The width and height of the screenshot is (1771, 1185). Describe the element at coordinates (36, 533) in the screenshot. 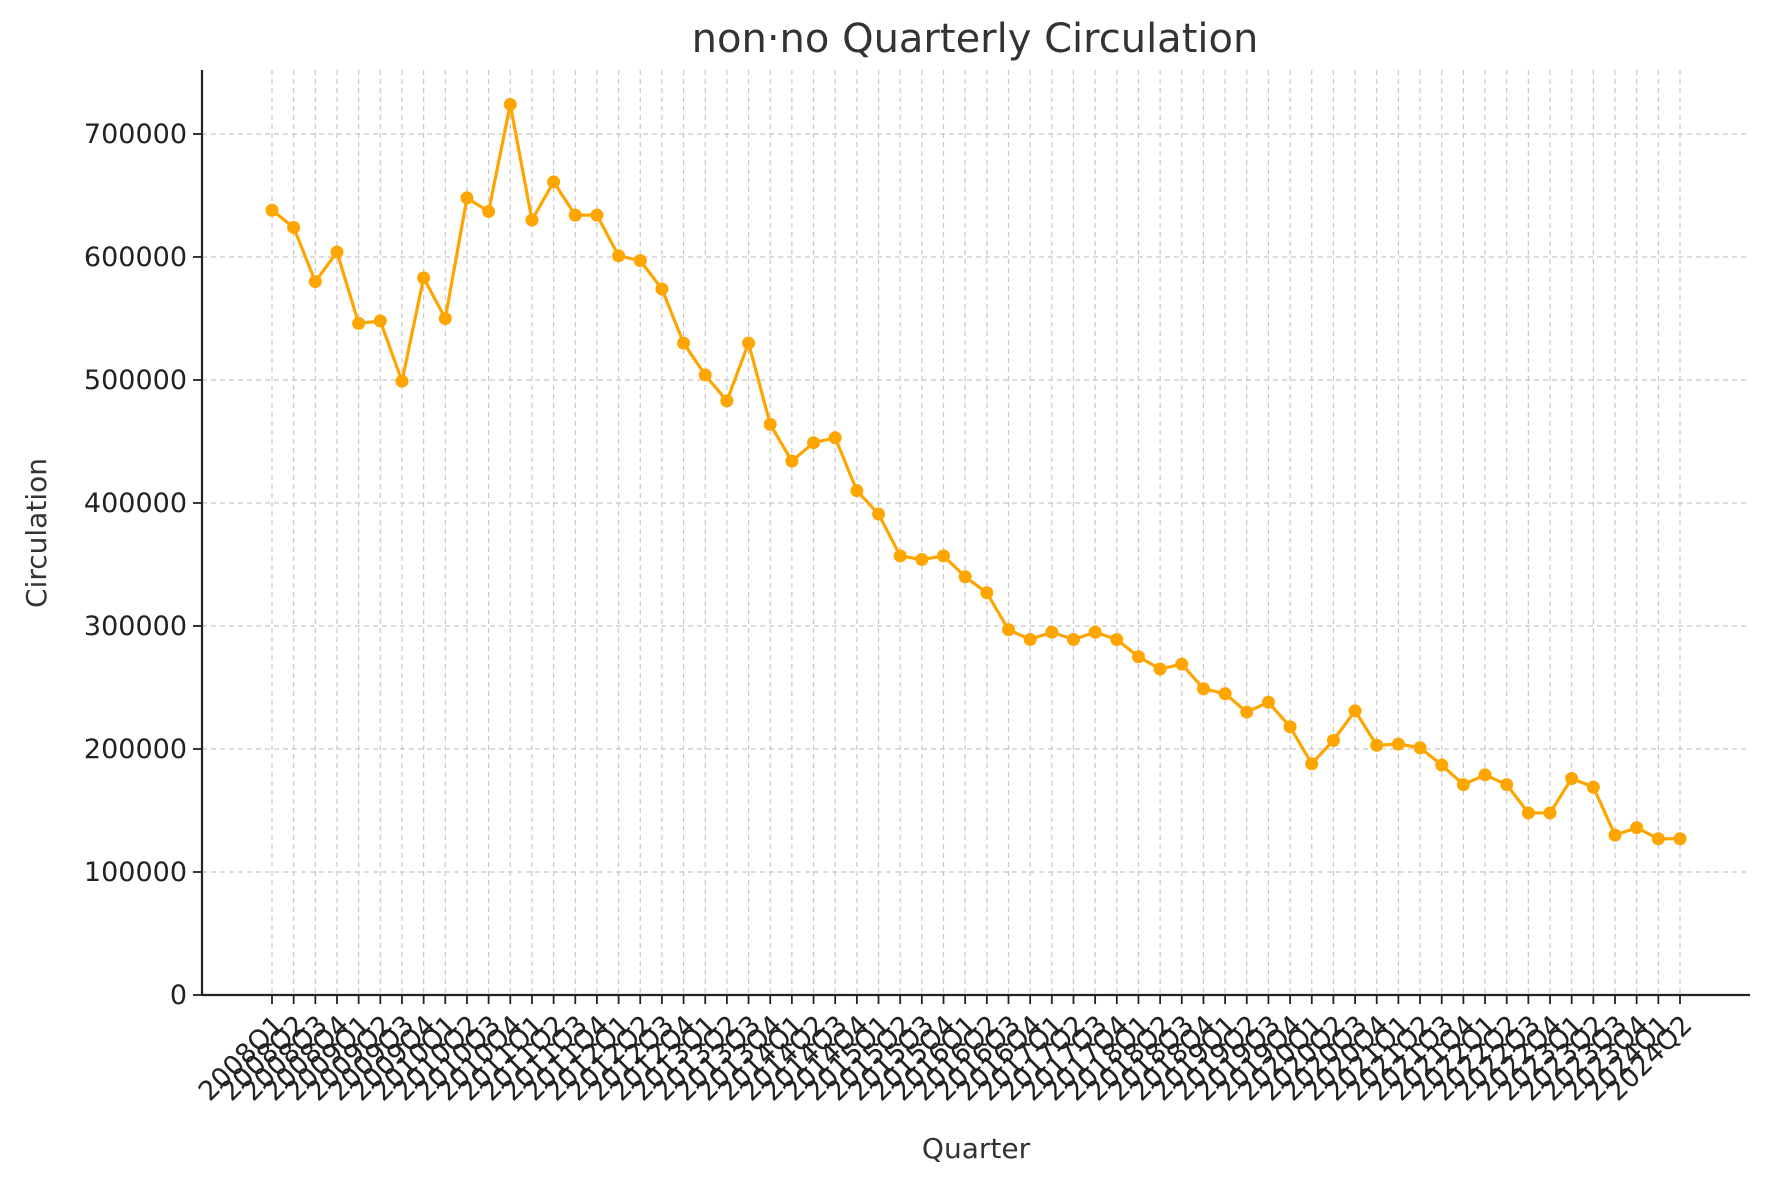

I see `y-axis-label: Circulation` at that location.